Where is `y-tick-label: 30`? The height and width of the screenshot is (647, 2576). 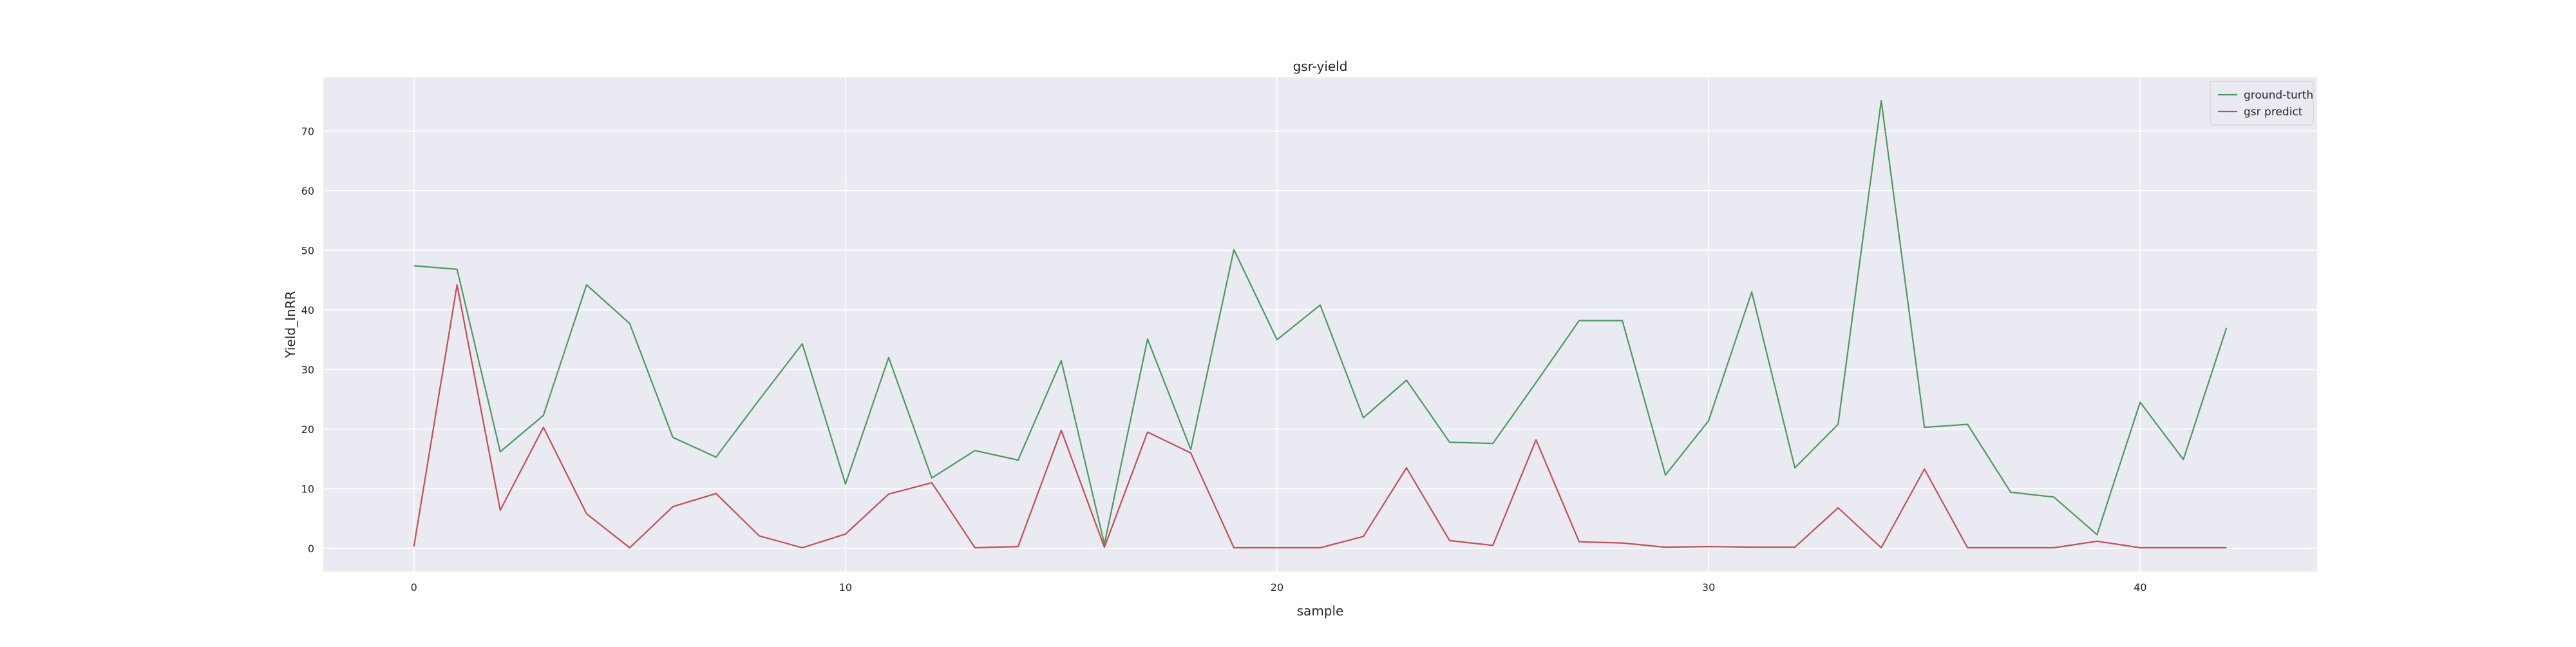 y-tick-label: 30 is located at coordinates (307, 369).